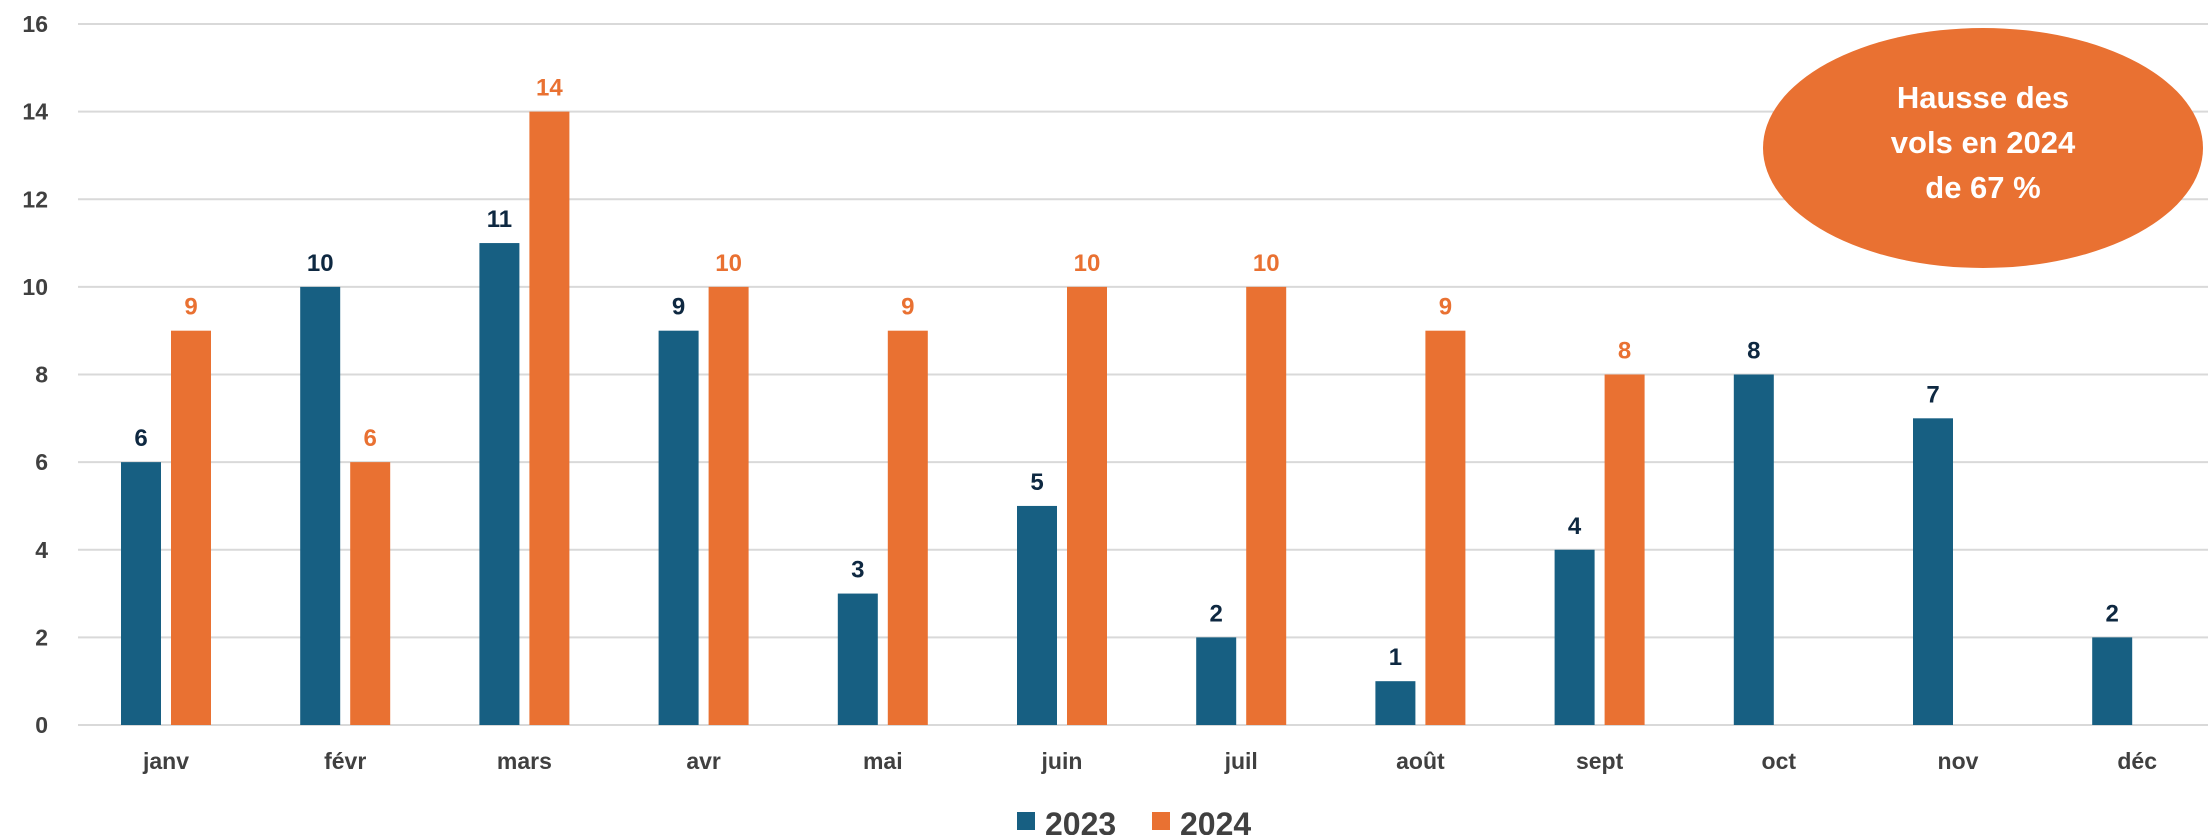  What do you see at coordinates (2137, 761) in the screenshot?
I see `x-tick-label-déc: déc` at bounding box center [2137, 761].